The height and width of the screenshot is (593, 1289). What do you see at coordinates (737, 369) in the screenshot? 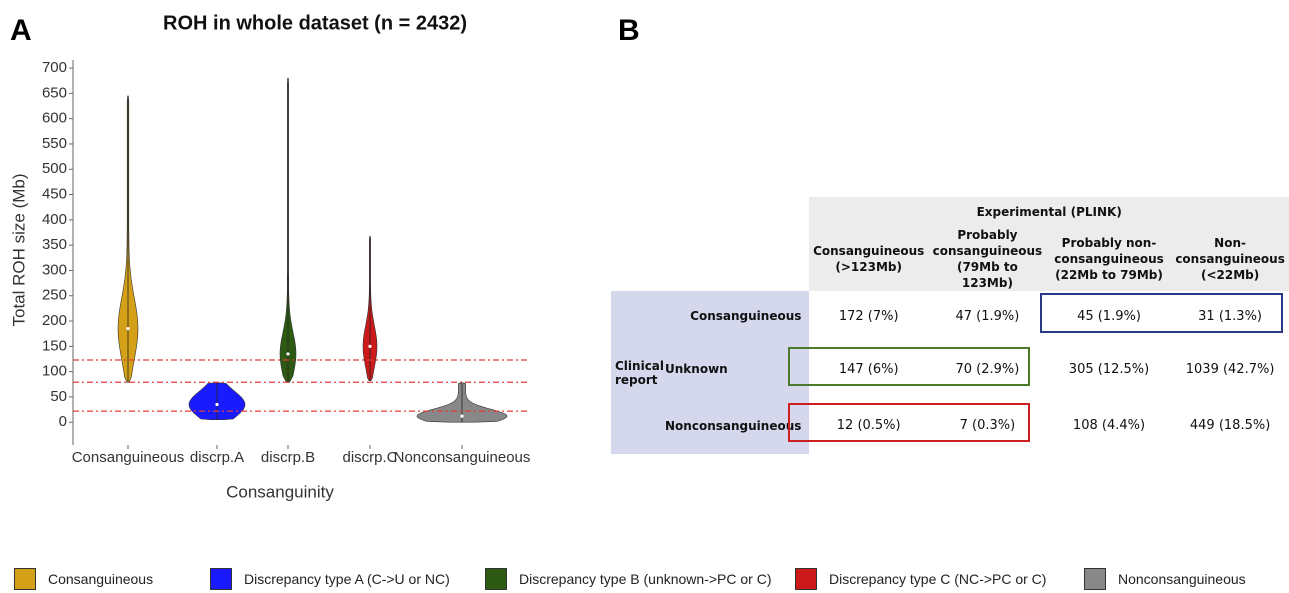
I see `row-header: Unknown` at bounding box center [737, 369].